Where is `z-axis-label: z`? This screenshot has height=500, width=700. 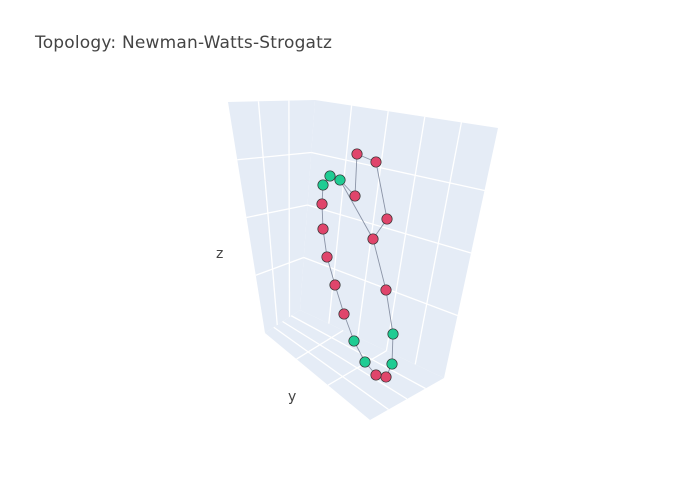 z-axis-label: z is located at coordinates (220, 254).